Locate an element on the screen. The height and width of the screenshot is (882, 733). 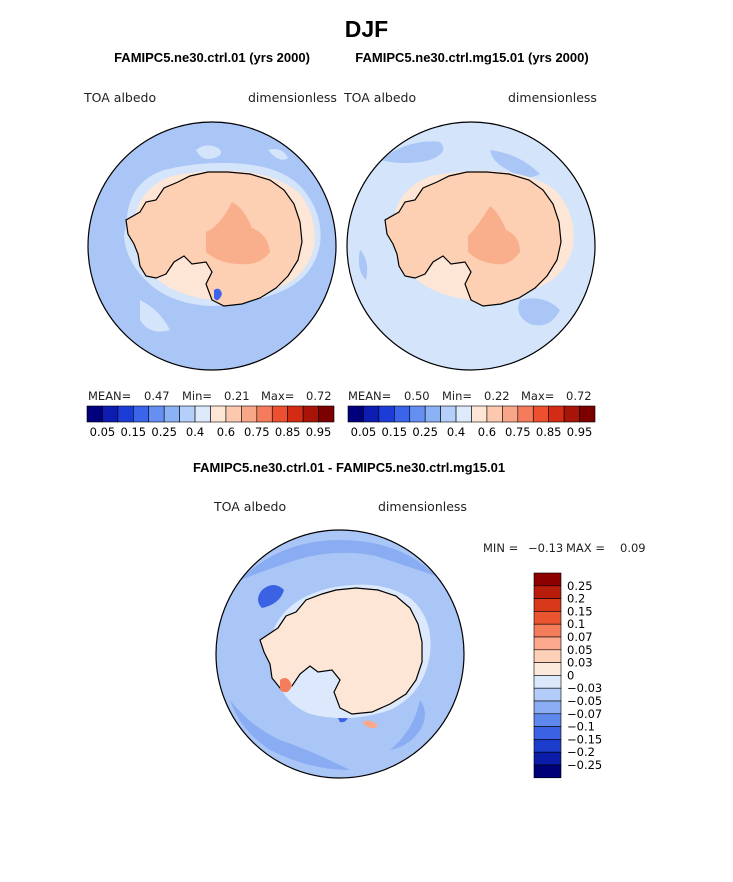
panel-2-colorbar-label: 0.6 is located at coordinates (487, 432).